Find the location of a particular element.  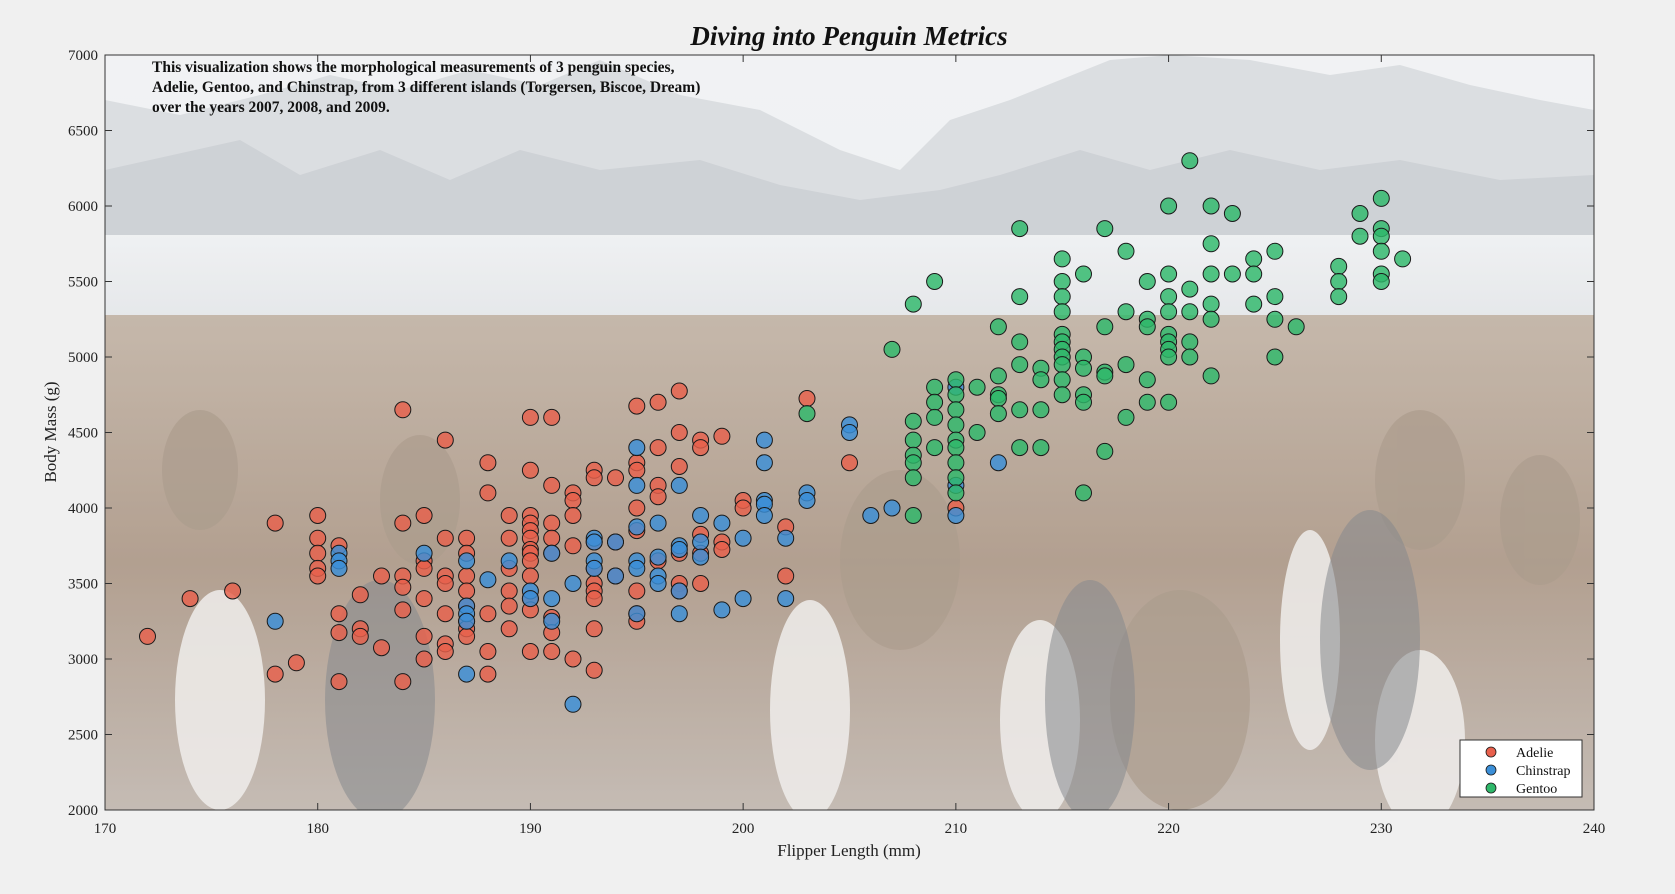

y-tick-label: 2500 is located at coordinates (83, 736).